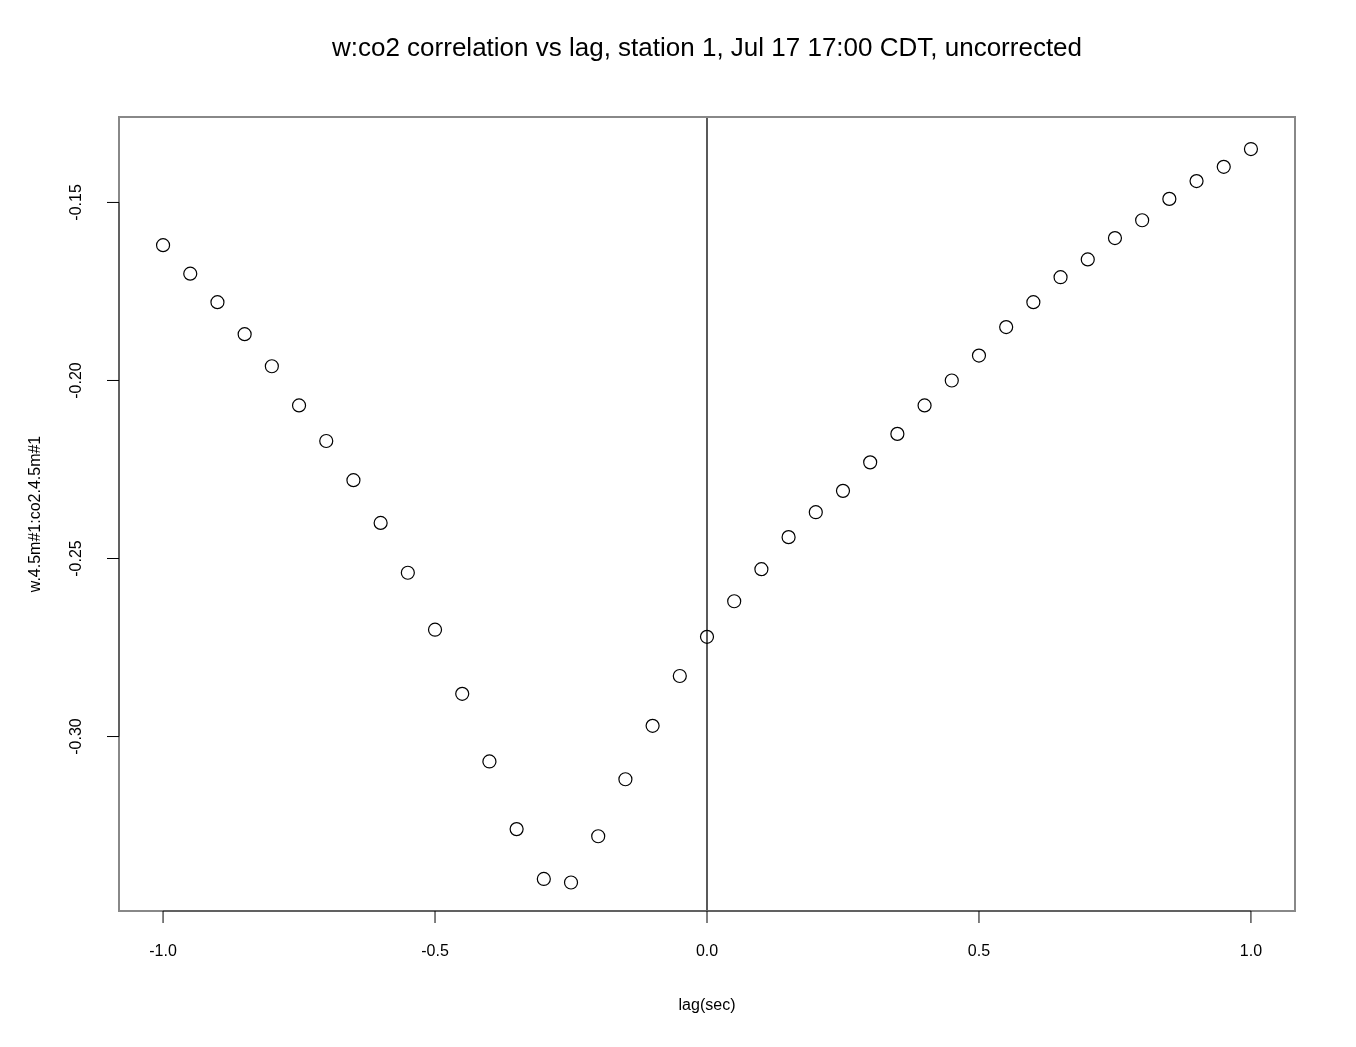 This screenshot has width=1356, height=1047. What do you see at coordinates (707, 950) in the screenshot?
I see `x-tick-label: 0.0` at bounding box center [707, 950].